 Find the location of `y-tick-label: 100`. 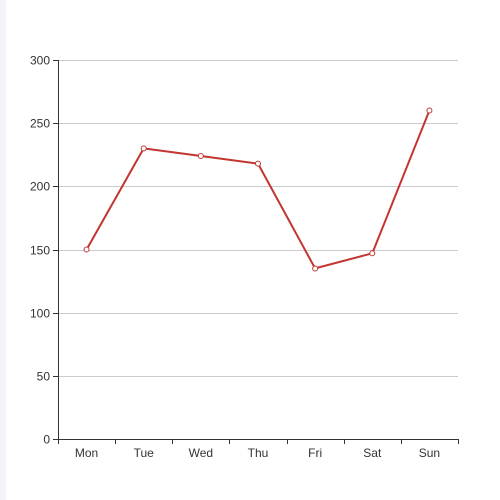

y-tick-label: 100 is located at coordinates (40, 314).